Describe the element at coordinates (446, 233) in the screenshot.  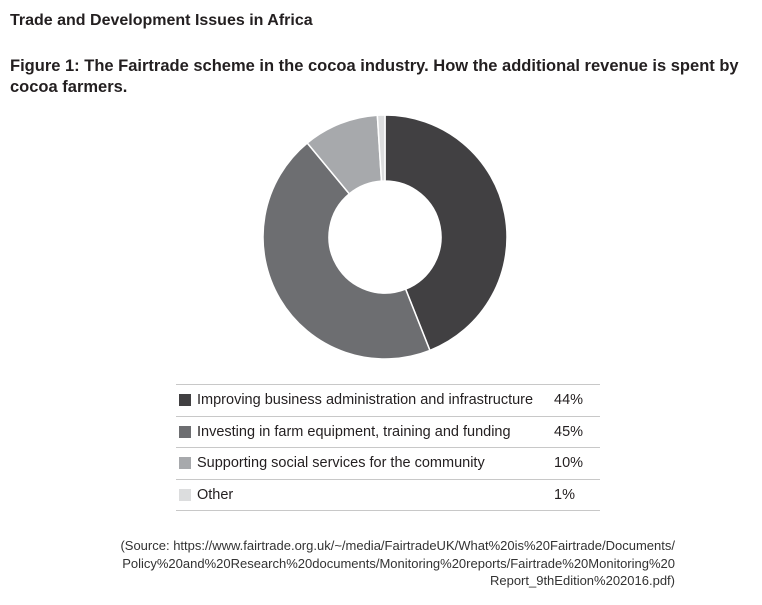
I see `donut-slice-improving` at that location.